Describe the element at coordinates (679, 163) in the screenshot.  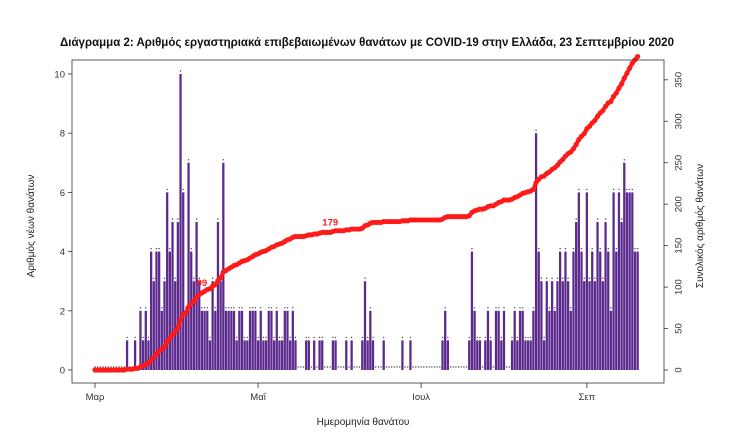
I see `y-right-tick-label: 250` at that location.